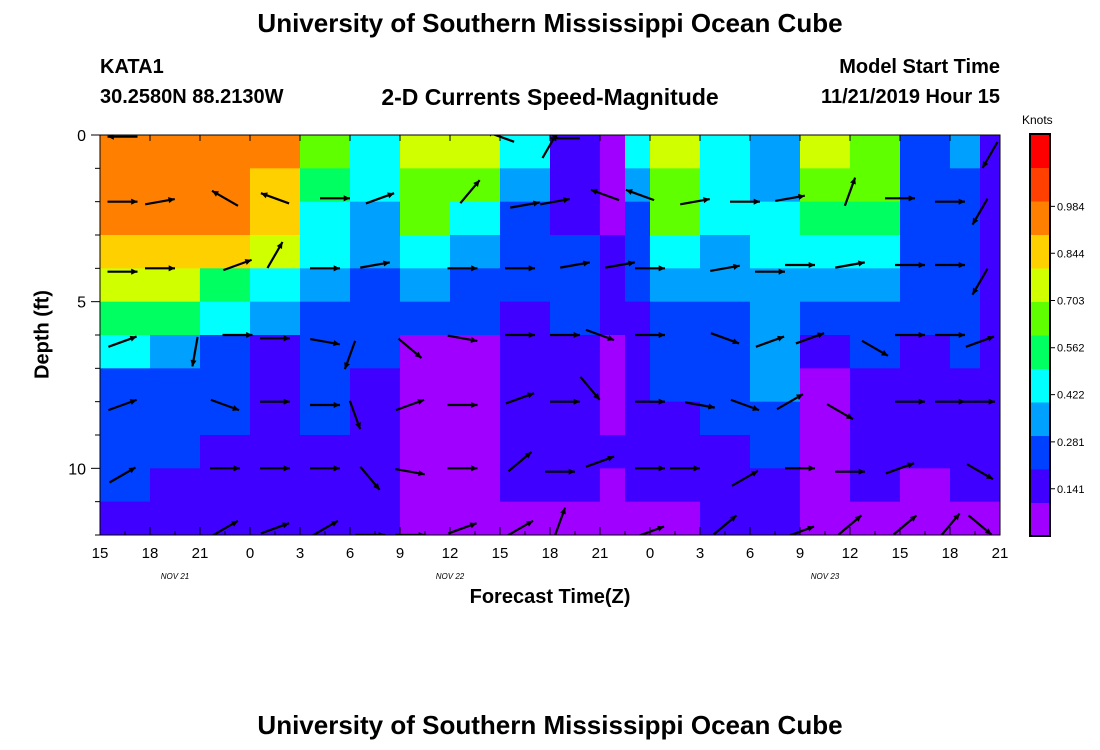  Describe the element at coordinates (1040, 218) in the screenshot. I see `colorbar-swatch` at that location.